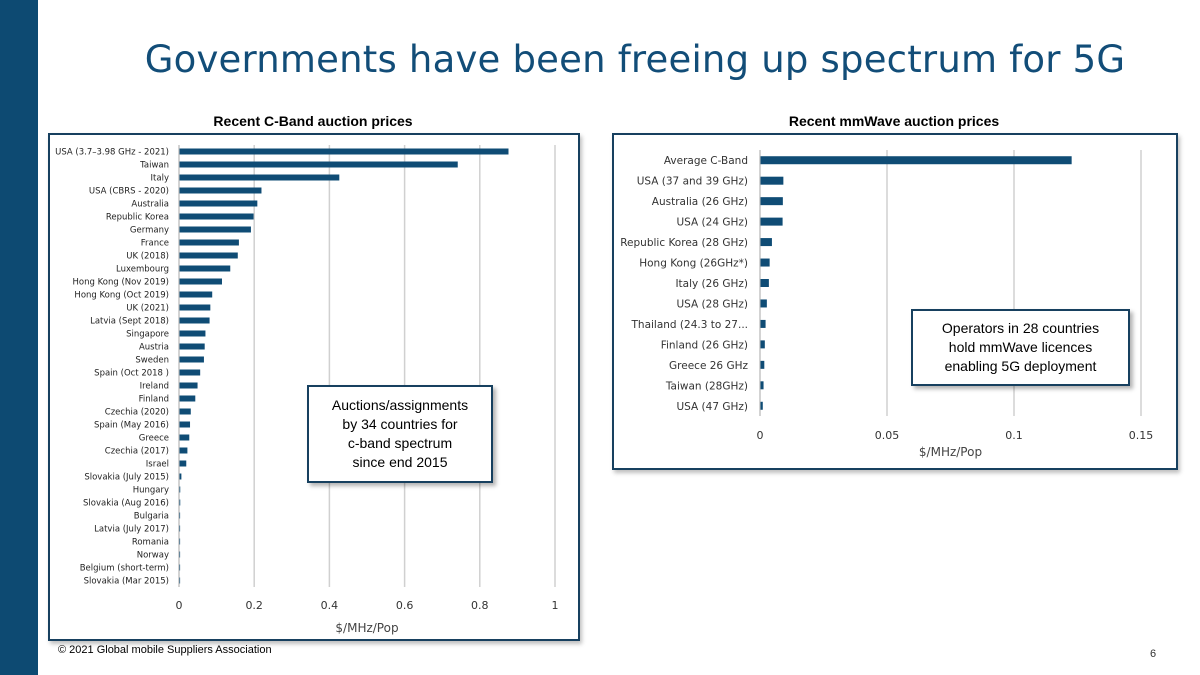 The height and width of the screenshot is (675, 1200). Describe the element at coordinates (131, 374) in the screenshot. I see `cband-category-label: Spain (Oct 2018 )` at that location.